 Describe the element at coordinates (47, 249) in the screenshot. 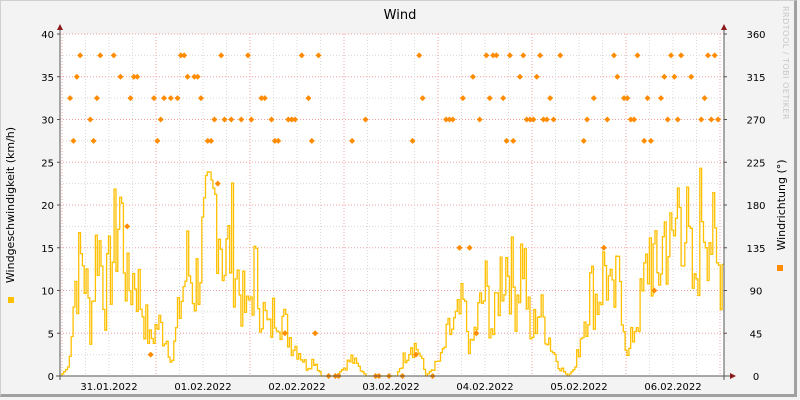

I see `left-tick-label: 15` at that location.